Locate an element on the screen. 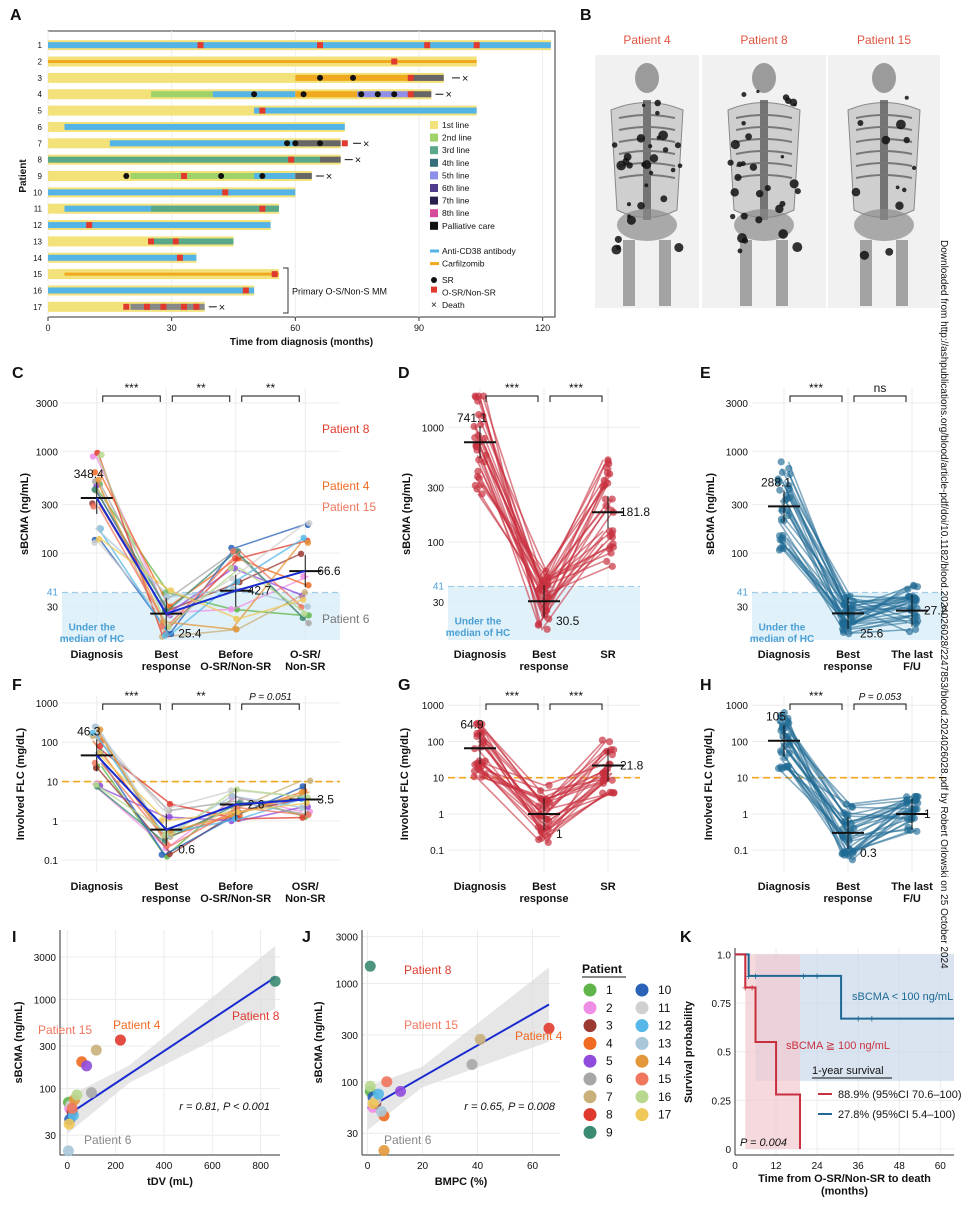  panel-label: D is located at coordinates (404, 373).